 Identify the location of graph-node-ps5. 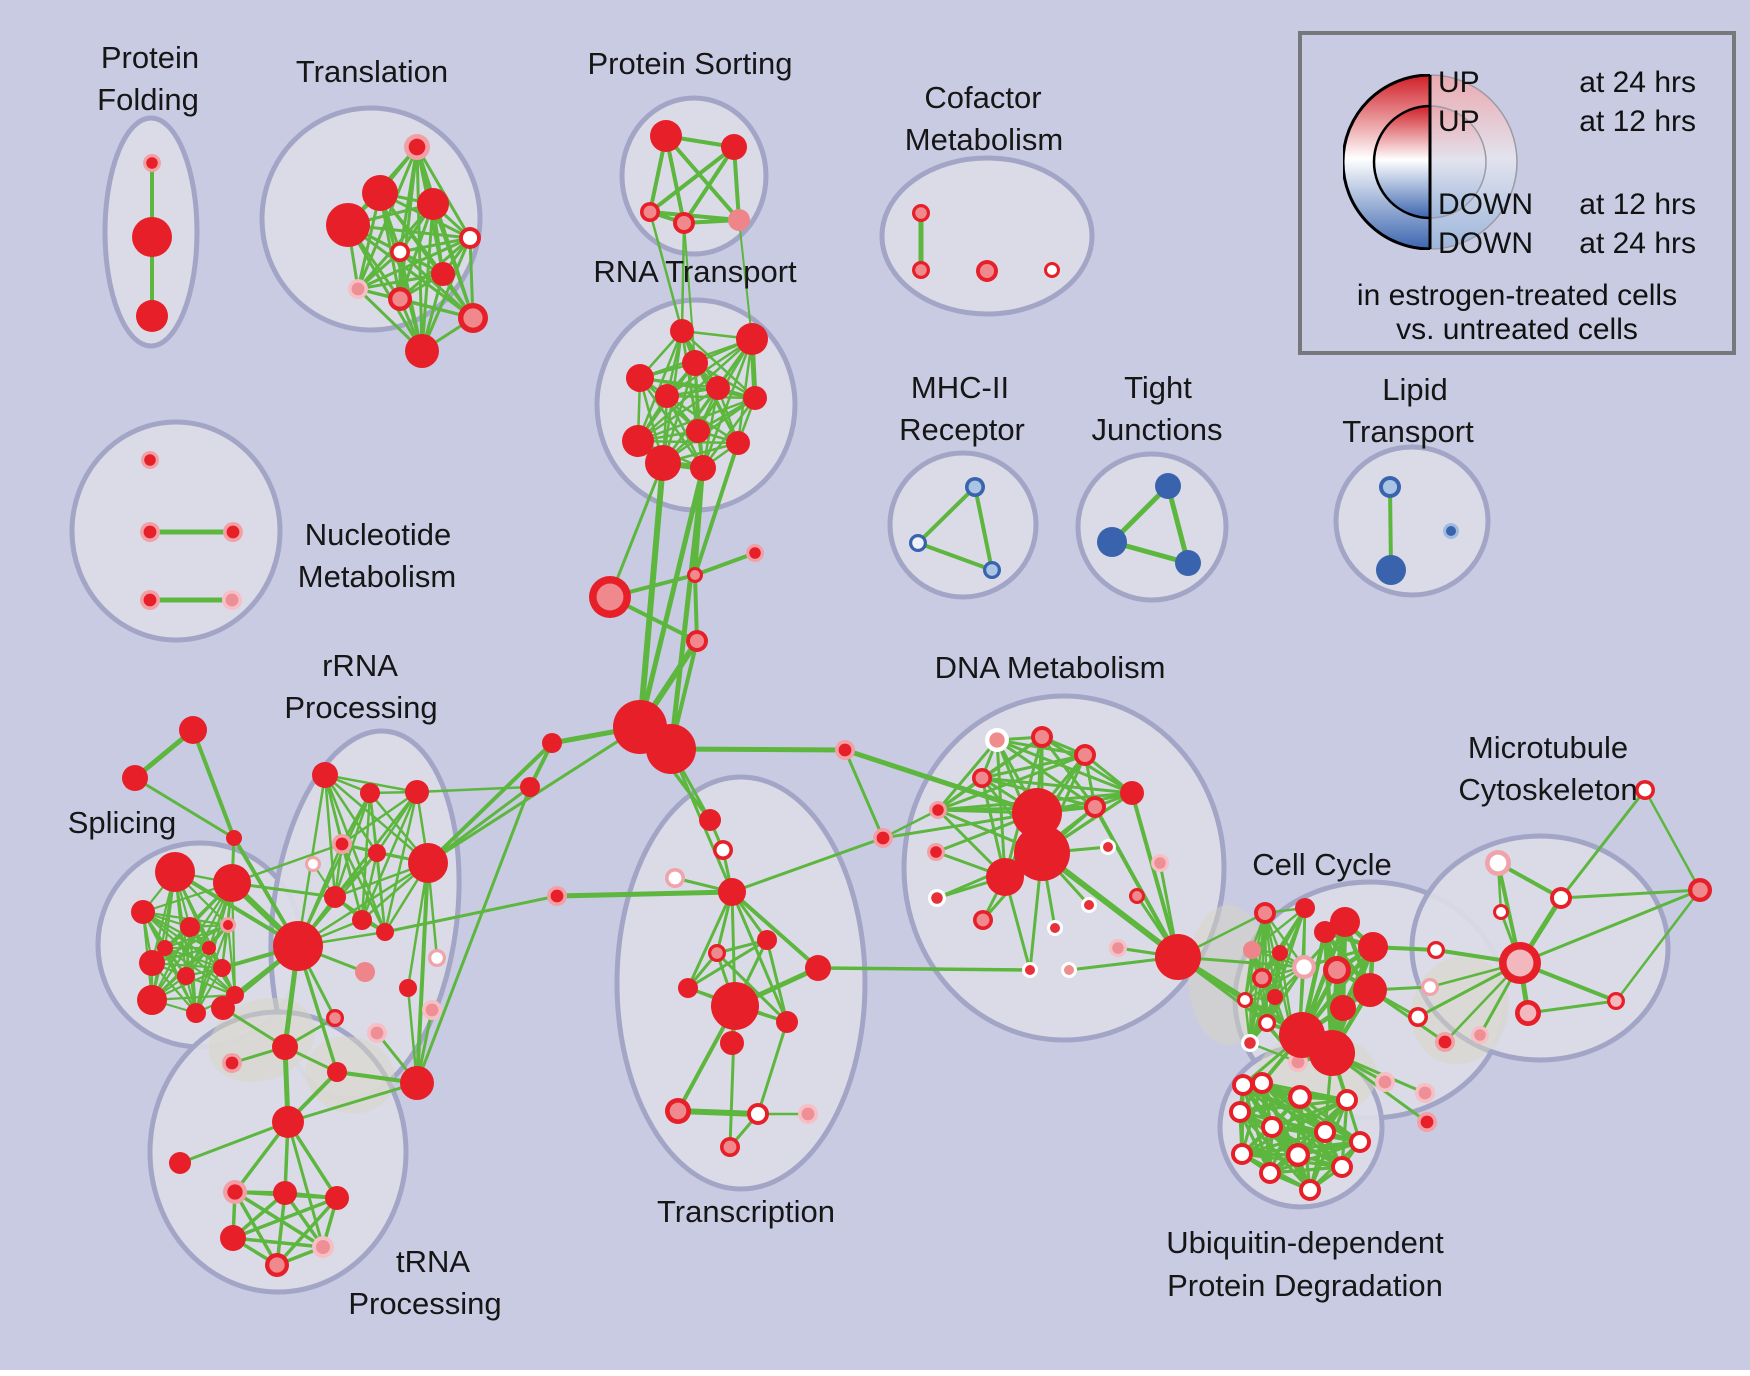
(739, 220).